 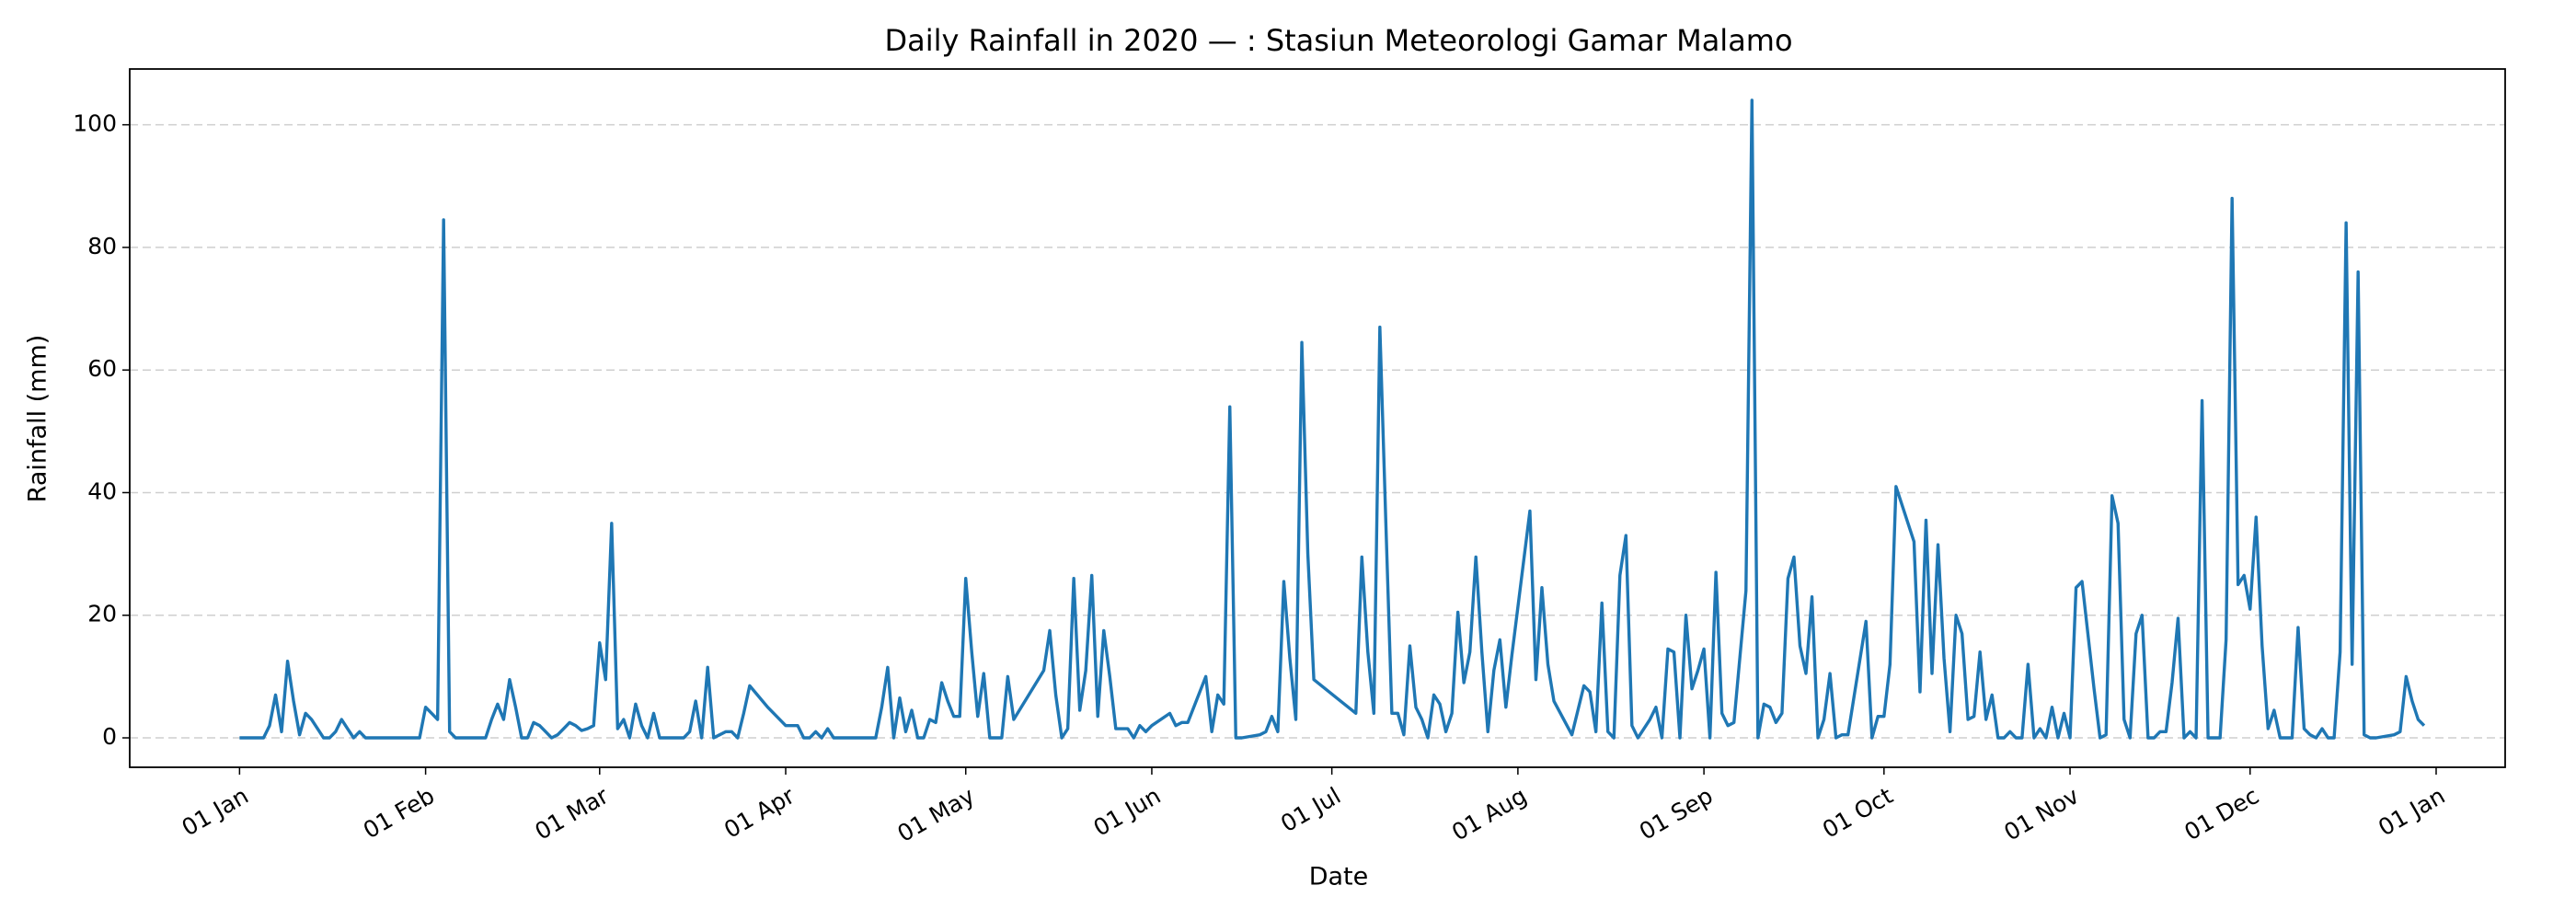 What do you see at coordinates (102, 368) in the screenshot?
I see `y-tick-label: 60` at bounding box center [102, 368].